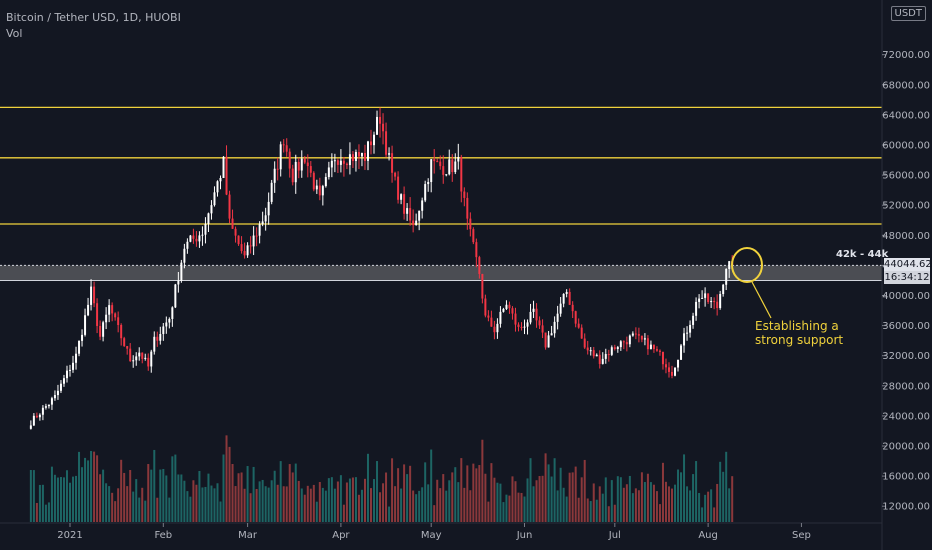  I want to click on time-axis: 2021 Feb Mar Apr May Jun Jul Aug Sep, so click(434, 532).